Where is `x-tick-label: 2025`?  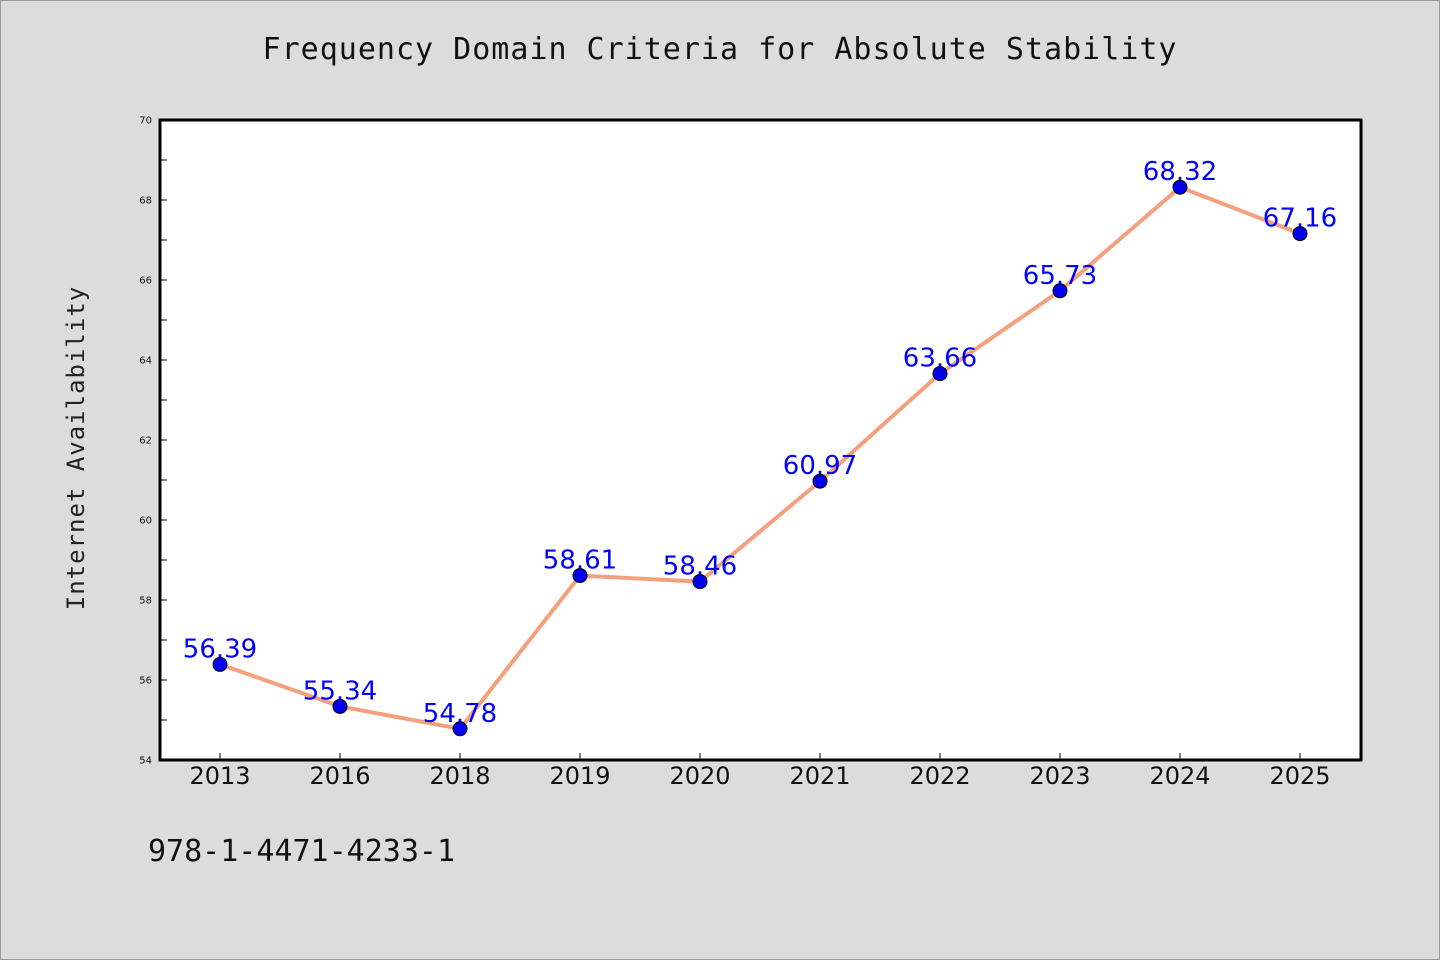 x-tick-label: 2025 is located at coordinates (1299, 776).